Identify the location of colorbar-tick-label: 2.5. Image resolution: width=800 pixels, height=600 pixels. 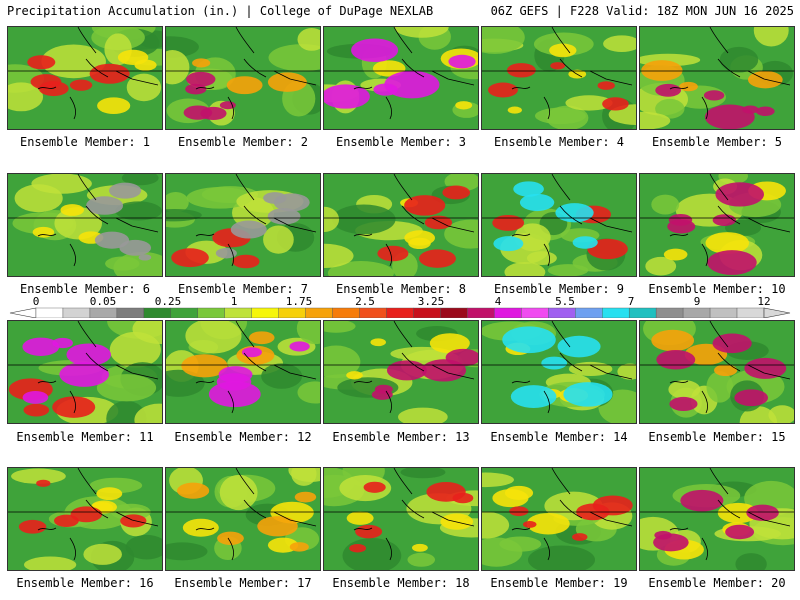
(365, 301).